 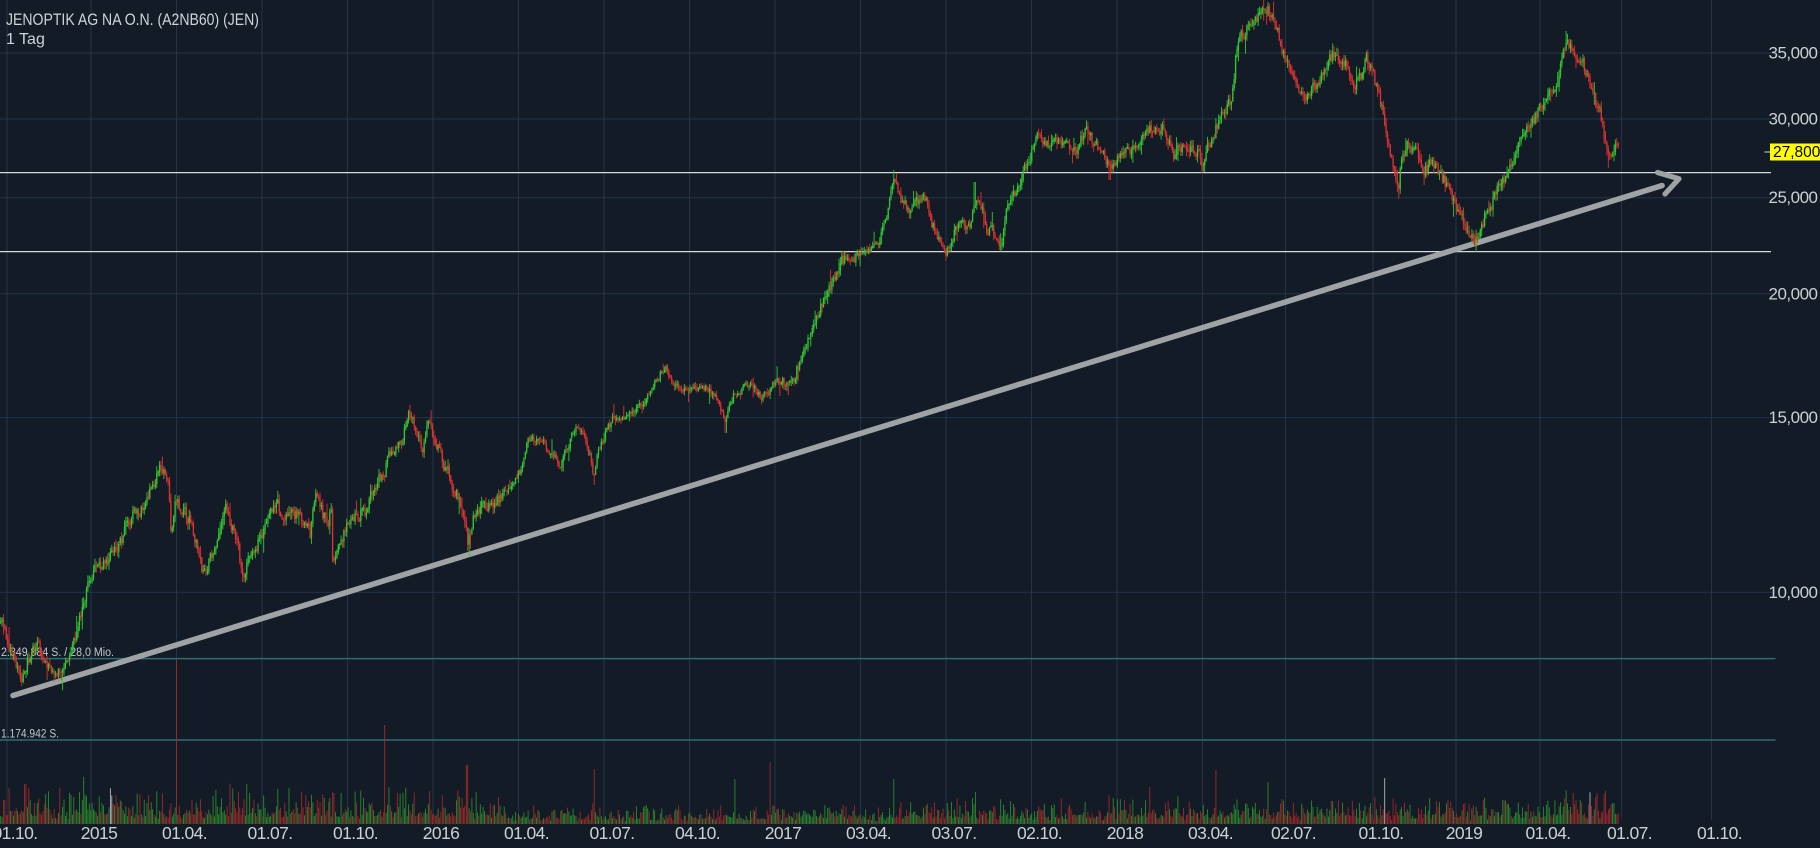 I want to click on svg-text: 15,000, so click(x=1793, y=417).